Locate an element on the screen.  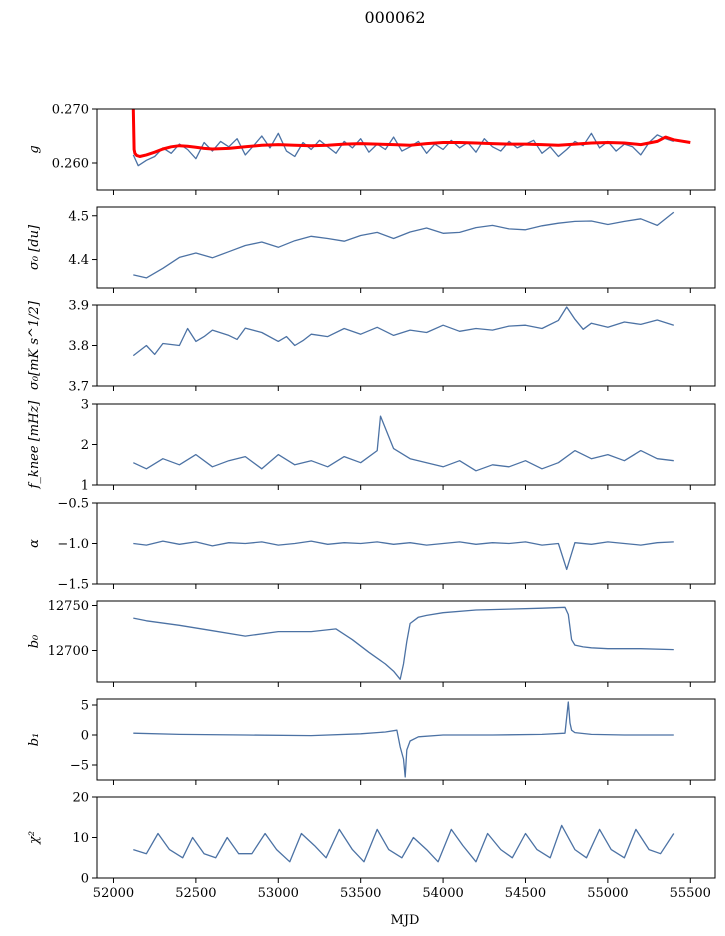
panel-2-y-tick-label: 4.5 is located at coordinates (78, 216).